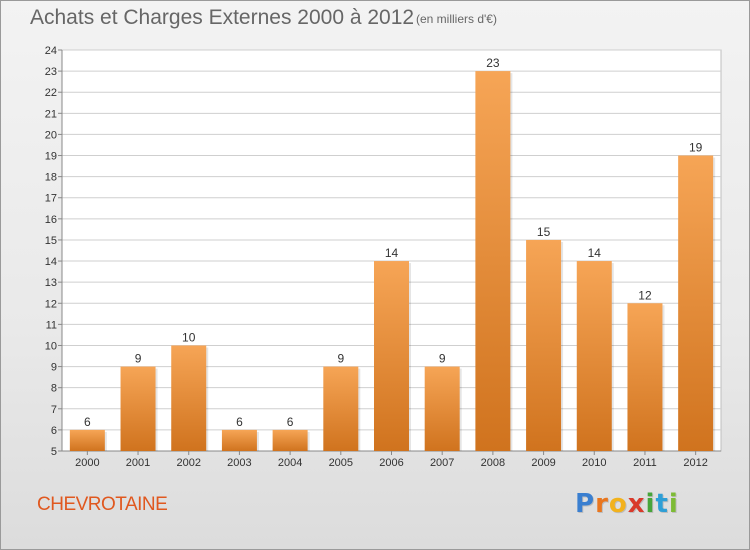  I want to click on x-tick-label: 2002, so click(188, 463).